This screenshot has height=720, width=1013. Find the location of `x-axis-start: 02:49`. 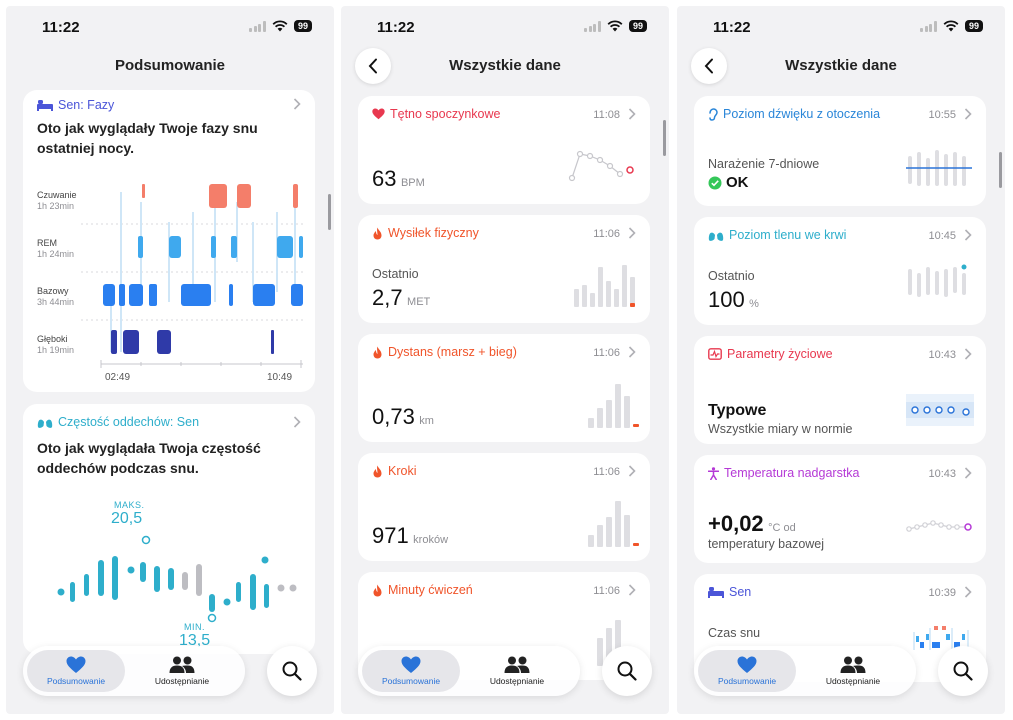

x-axis-start: 02:49 is located at coordinates (118, 377).